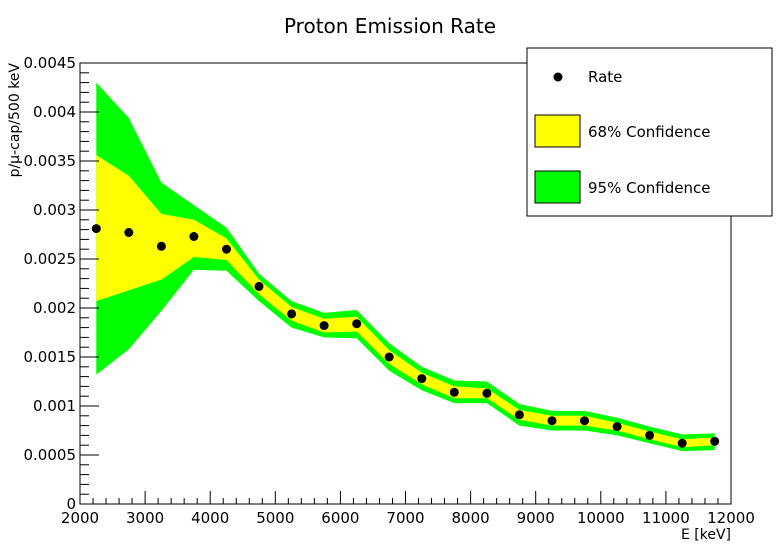 This screenshot has width=782, height=552. I want to click on y-tick-label: 0.0025, so click(50, 259).